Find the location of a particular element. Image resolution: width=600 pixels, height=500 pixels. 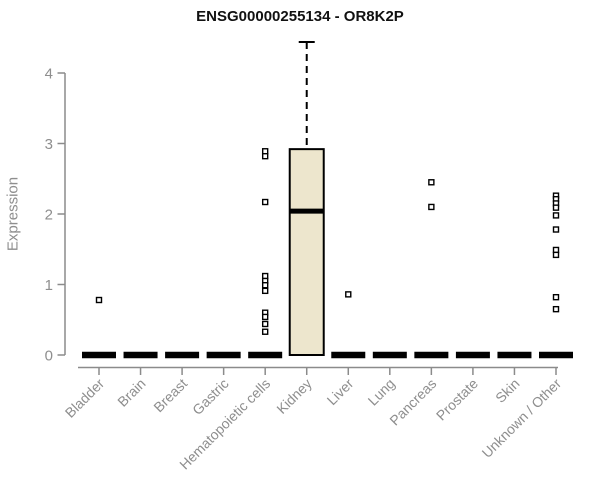

outlier-bladder is located at coordinates (99, 300).